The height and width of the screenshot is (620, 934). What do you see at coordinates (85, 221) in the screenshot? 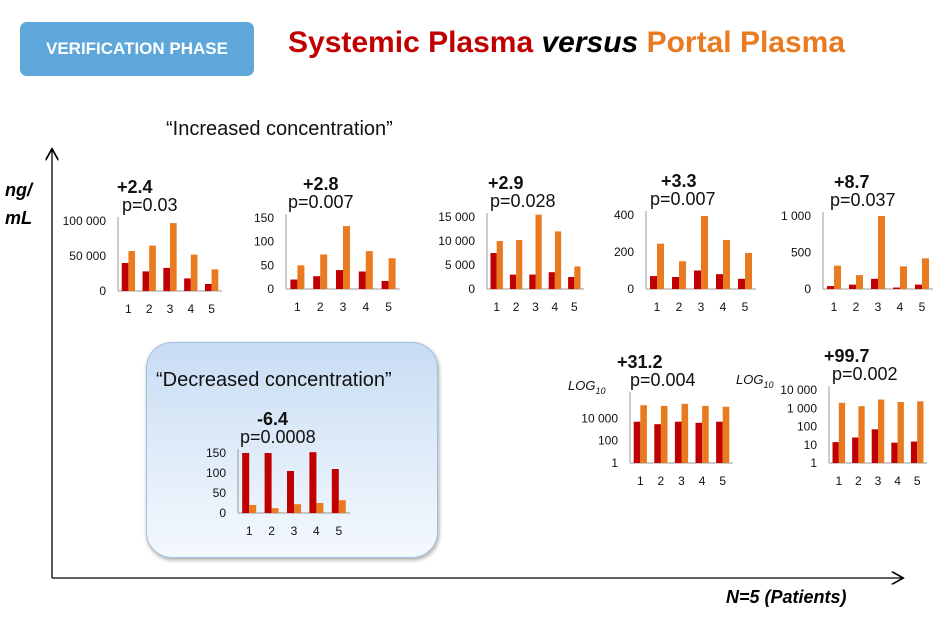
I see `chart-1-y-tick-label: 100 000` at bounding box center [85, 221].